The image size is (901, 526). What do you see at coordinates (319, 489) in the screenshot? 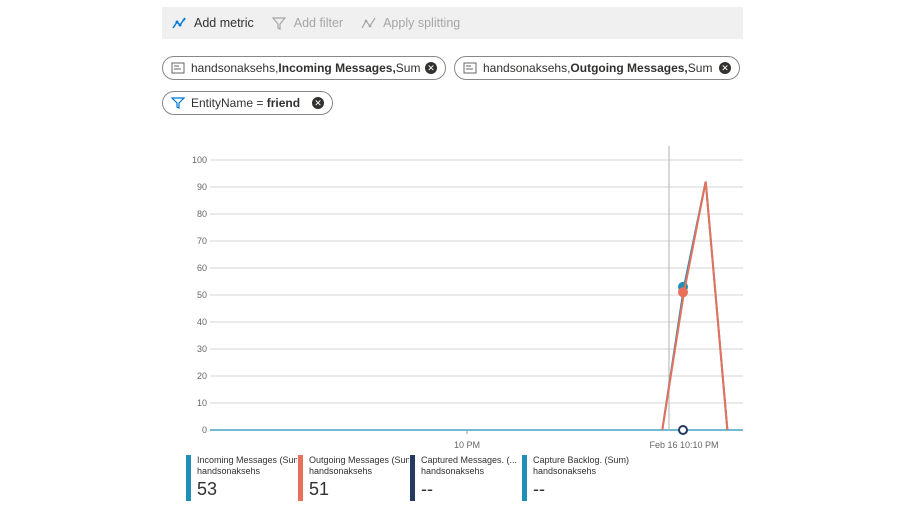
I see `legend-value: 51` at bounding box center [319, 489].